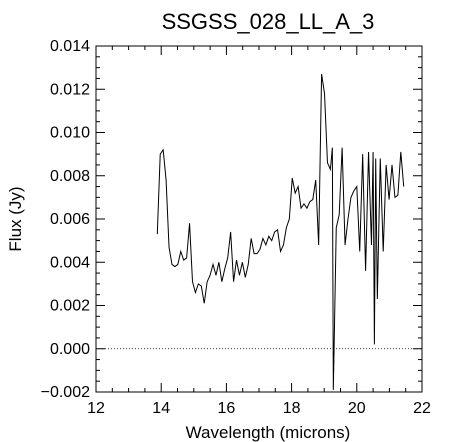  What do you see at coordinates (70, 89) in the screenshot?
I see `y-tick-label: 0.012` at bounding box center [70, 89].